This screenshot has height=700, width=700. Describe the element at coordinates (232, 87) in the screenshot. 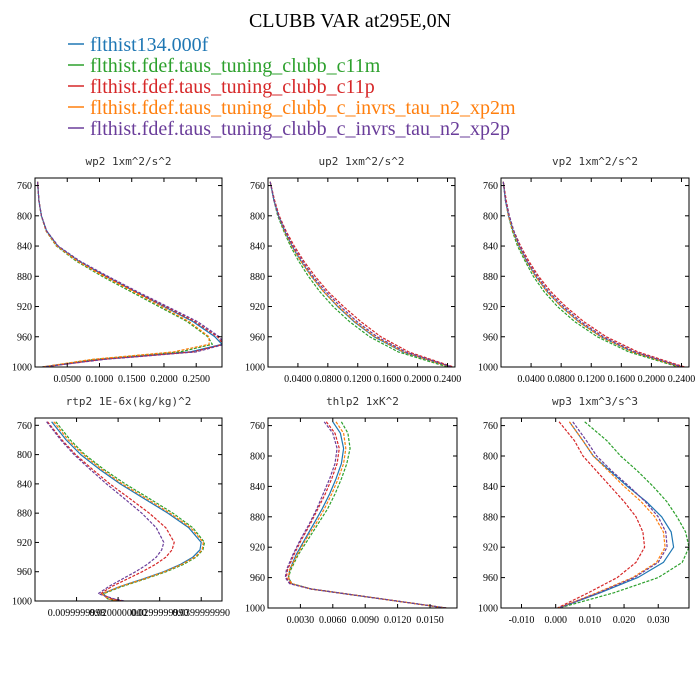

I see `legend-label-2: flthist.fdef.taus_tuning_clubb_c11p` at that location.